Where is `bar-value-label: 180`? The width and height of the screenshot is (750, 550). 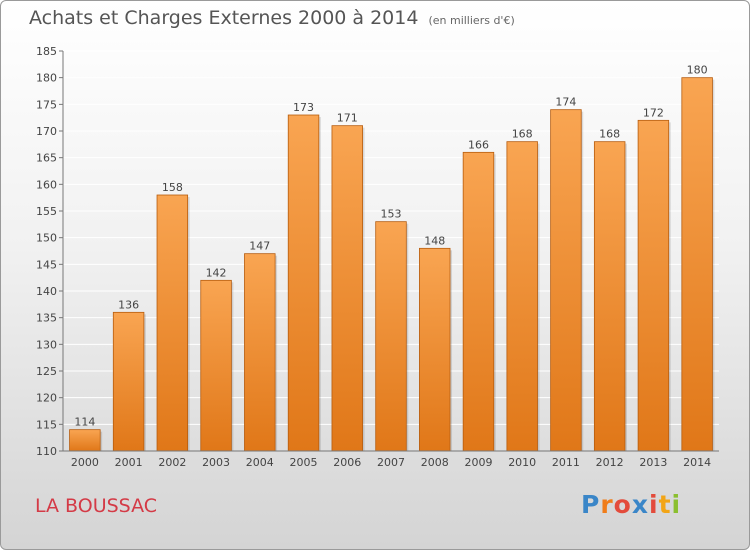 bar-value-label: 180 is located at coordinates (697, 70).